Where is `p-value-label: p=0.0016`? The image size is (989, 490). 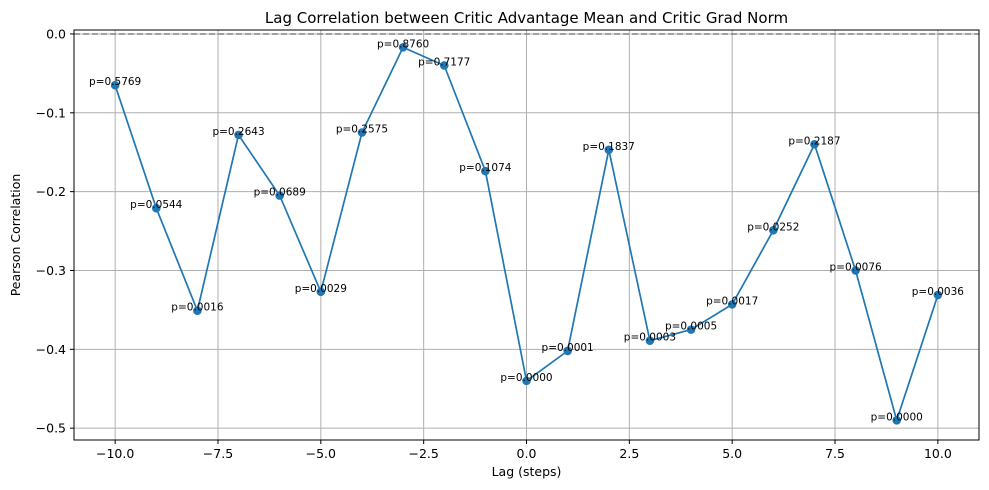 p-value-label: p=0.0016 is located at coordinates (197, 308).